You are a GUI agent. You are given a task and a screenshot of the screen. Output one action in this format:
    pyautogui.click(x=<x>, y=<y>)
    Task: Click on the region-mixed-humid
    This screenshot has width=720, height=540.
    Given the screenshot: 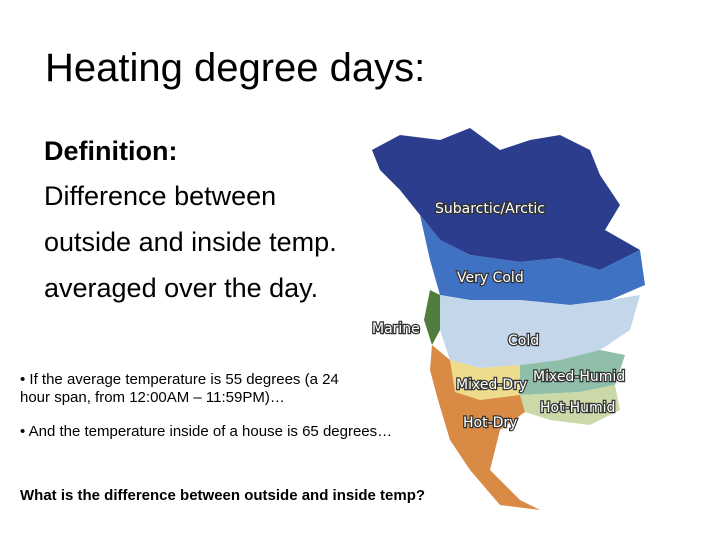 What is the action you would take?
    pyautogui.click(x=572, y=372)
    